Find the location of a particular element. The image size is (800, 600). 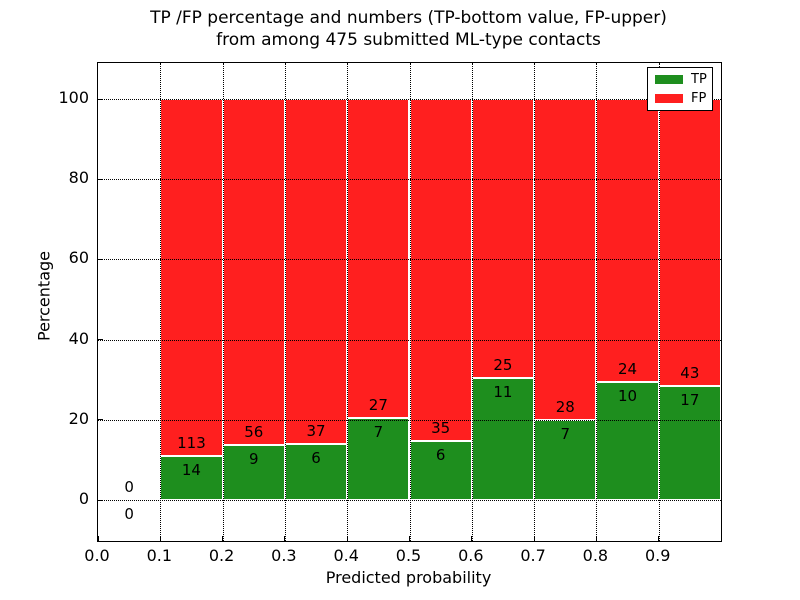

x-axis-label: Predicted probability is located at coordinates (408, 577).